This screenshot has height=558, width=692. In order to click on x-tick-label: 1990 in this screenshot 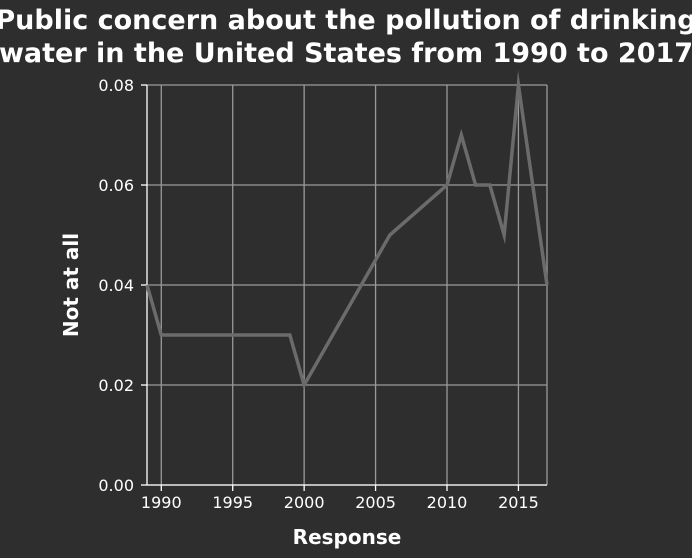, I will do `click(161, 502)`.